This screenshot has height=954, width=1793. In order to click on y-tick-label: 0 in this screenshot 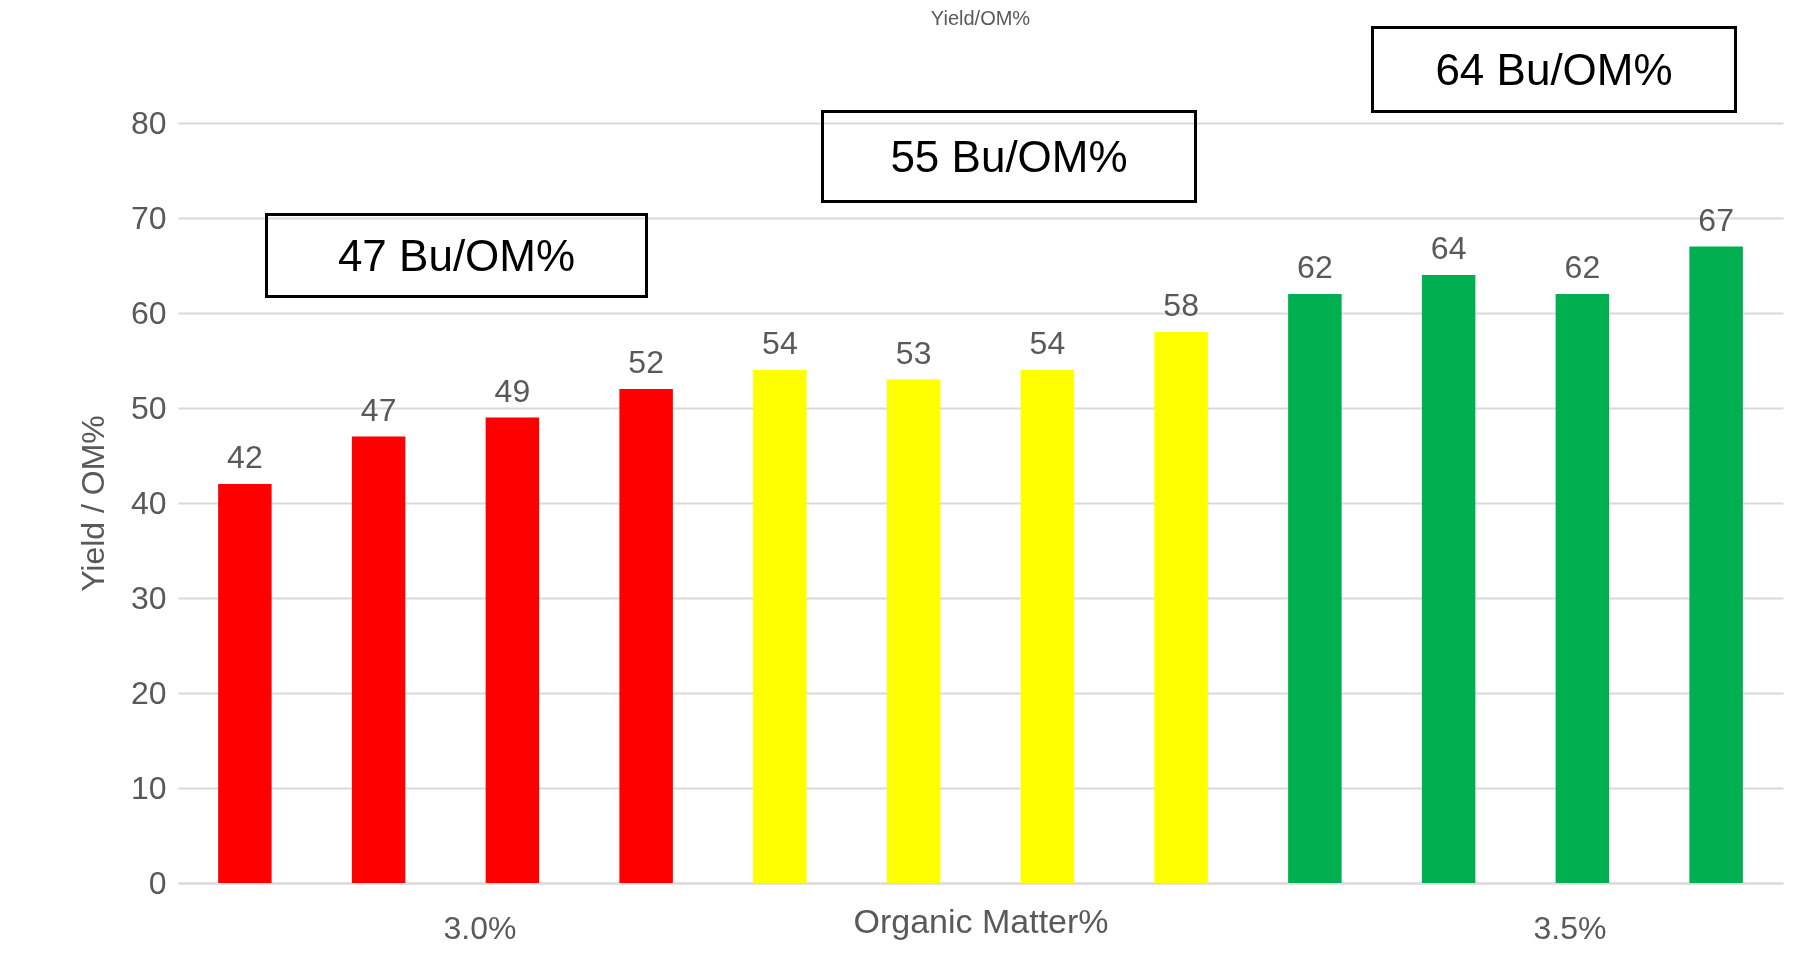, I will do `click(157, 882)`.